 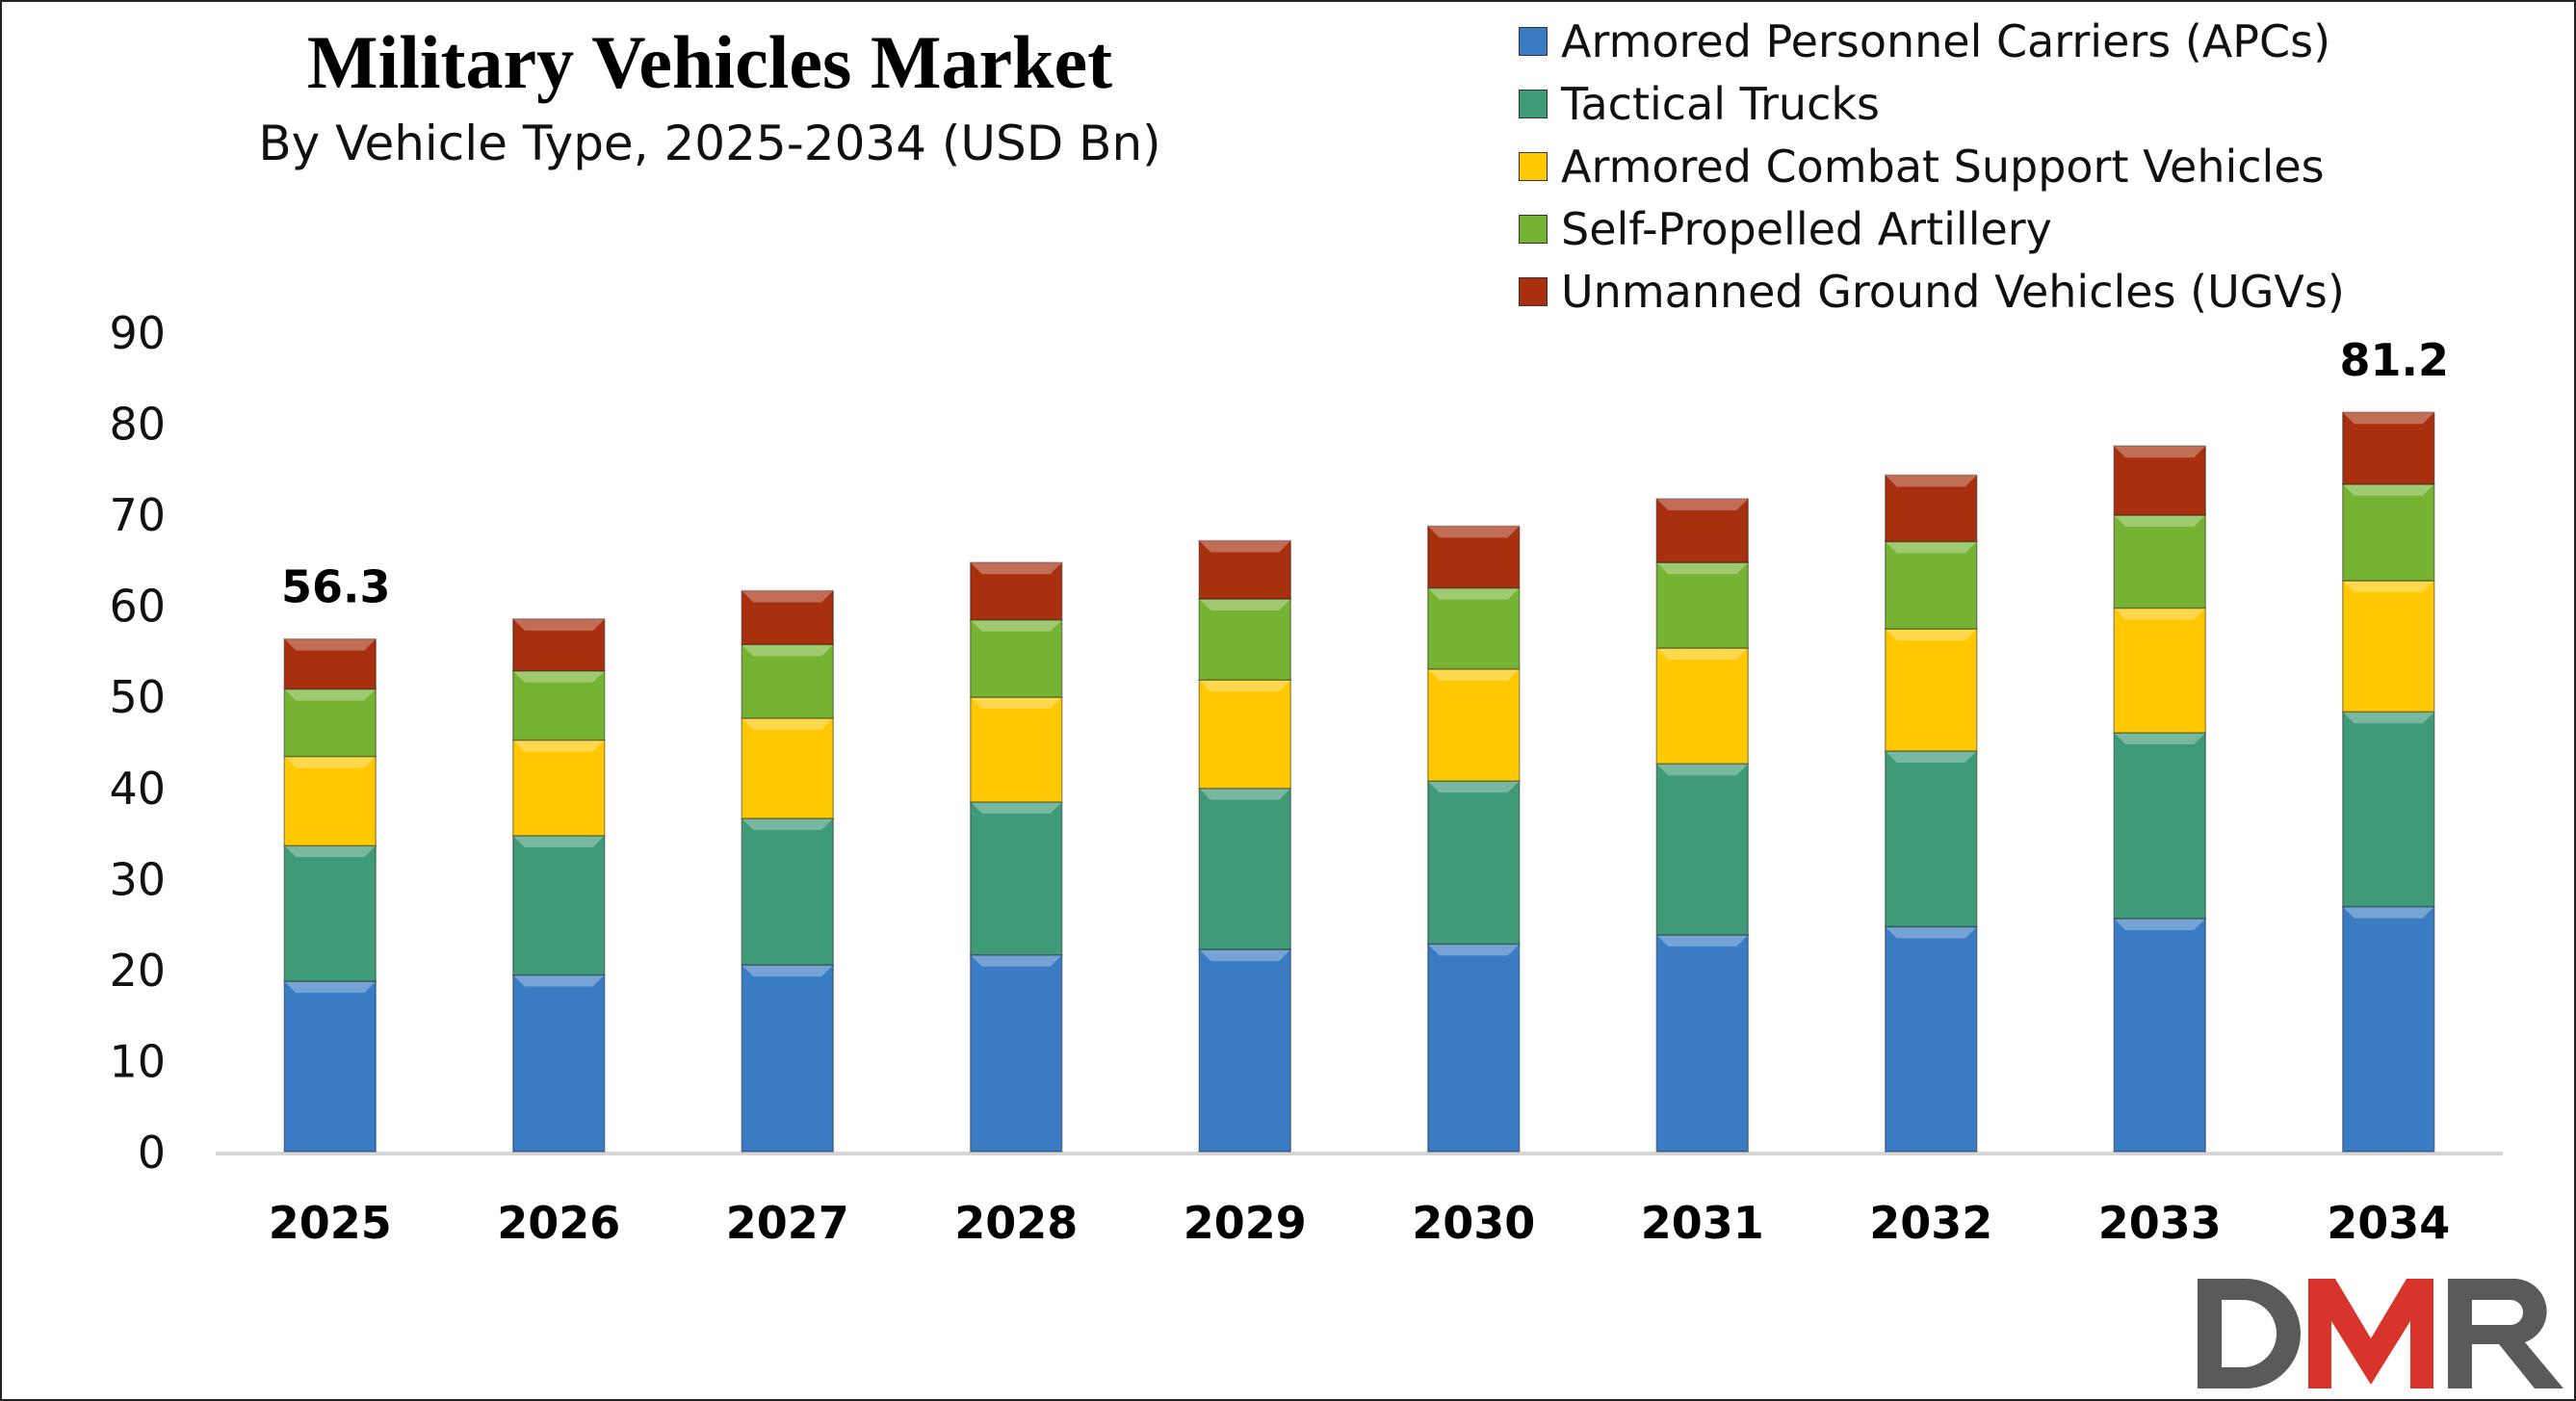 What do you see at coordinates (1932, 41) in the screenshot?
I see `legend-item: Armored Personnel Carriers (APCs)` at bounding box center [1932, 41].